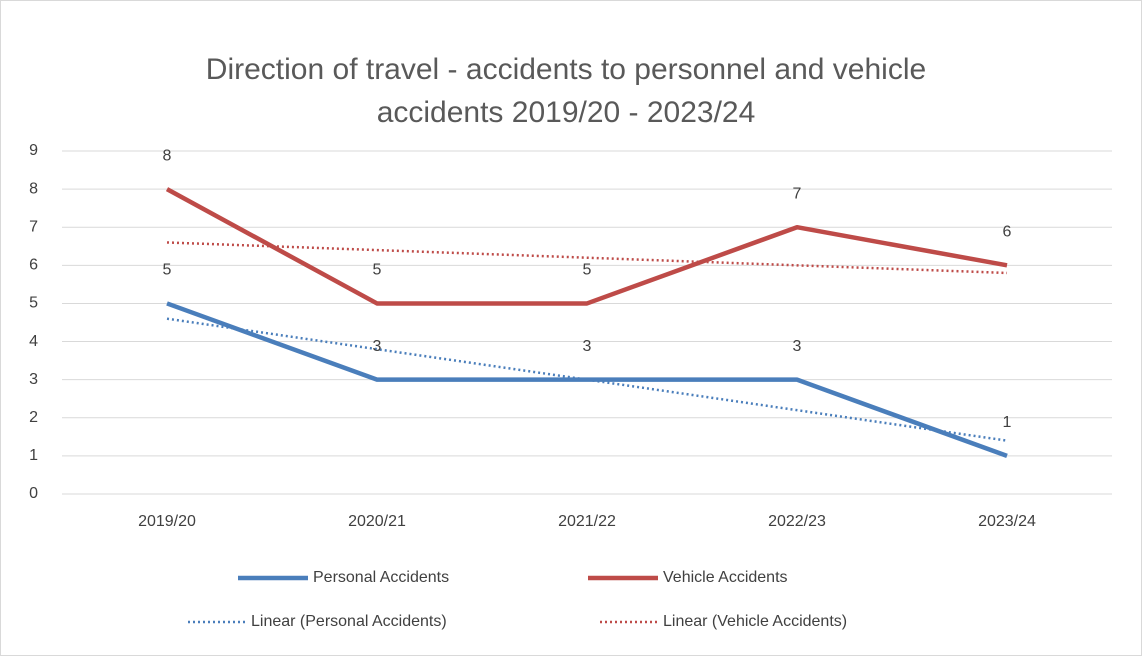 This screenshot has width=1142, height=656. What do you see at coordinates (349, 621) in the screenshot?
I see `legend-label: Linear (Personal Accidents)` at bounding box center [349, 621].